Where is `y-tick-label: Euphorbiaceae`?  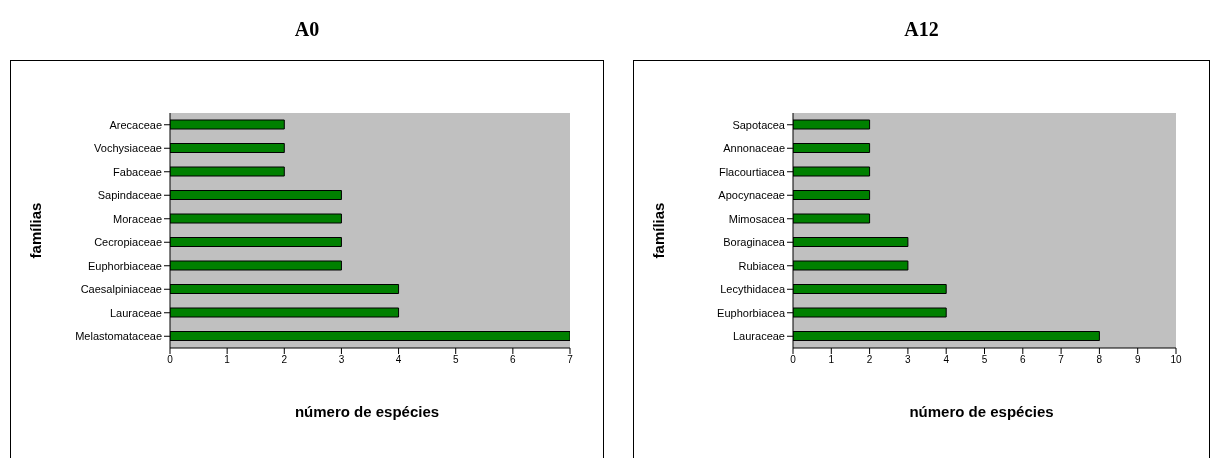 y-tick-label: Euphorbiaceae is located at coordinates (124, 265).